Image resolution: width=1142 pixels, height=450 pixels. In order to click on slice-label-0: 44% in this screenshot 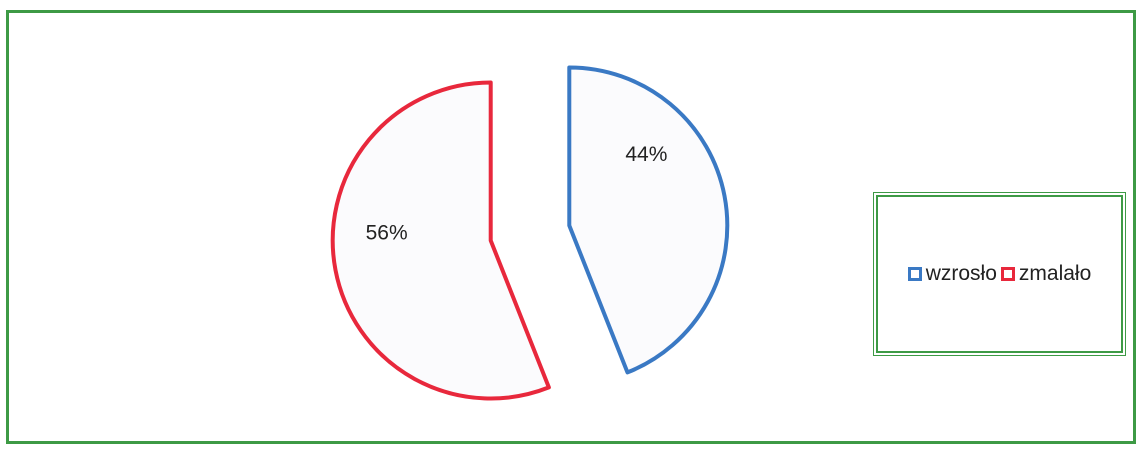, I will do `click(646, 154)`.